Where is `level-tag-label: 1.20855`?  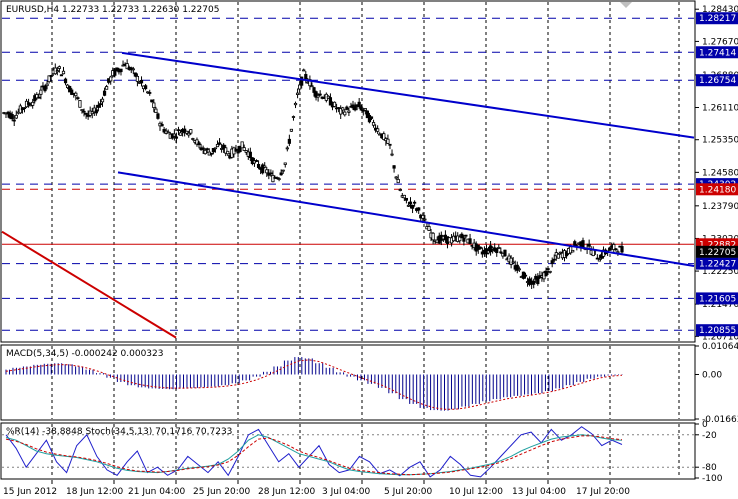
level-tag-label: 1.20855 is located at coordinates (717, 331).